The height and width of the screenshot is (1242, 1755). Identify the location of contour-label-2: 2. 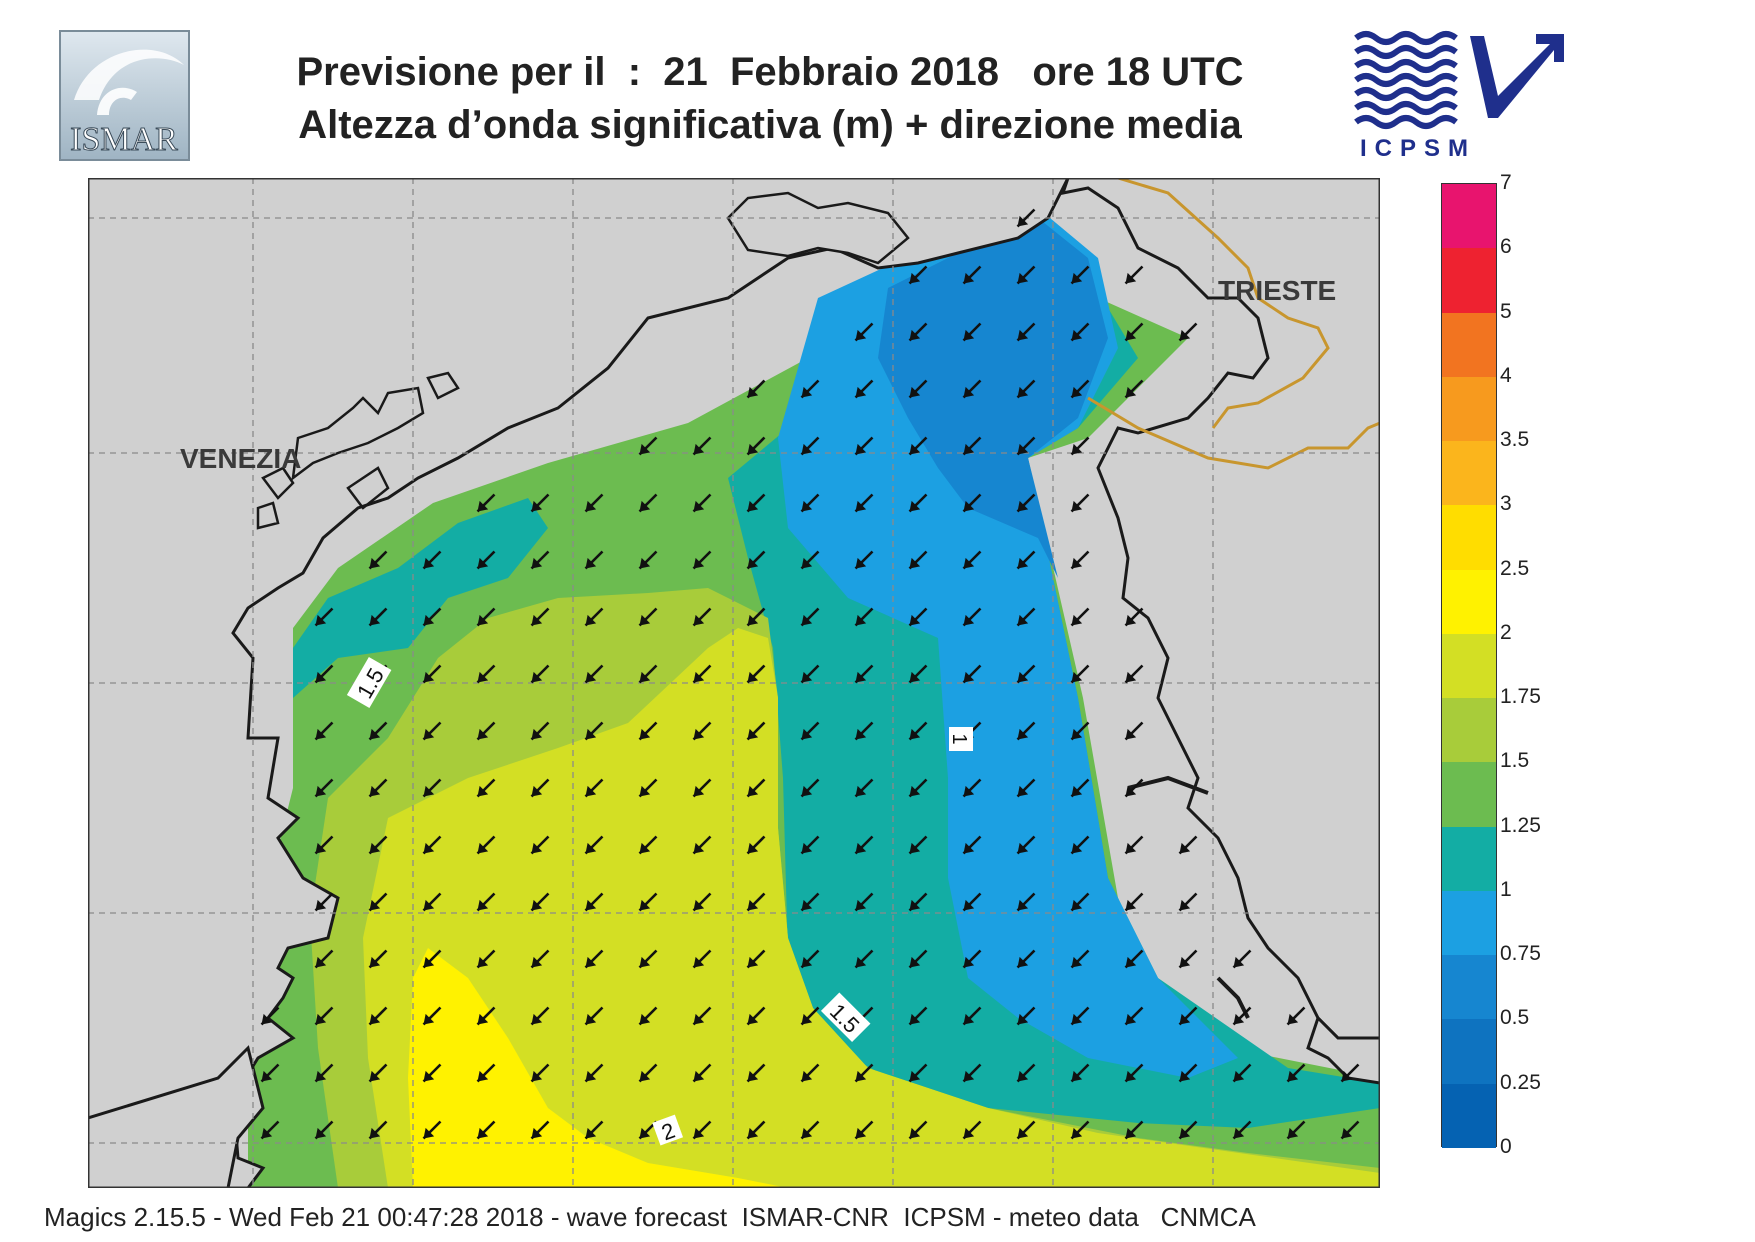
(668, 1130).